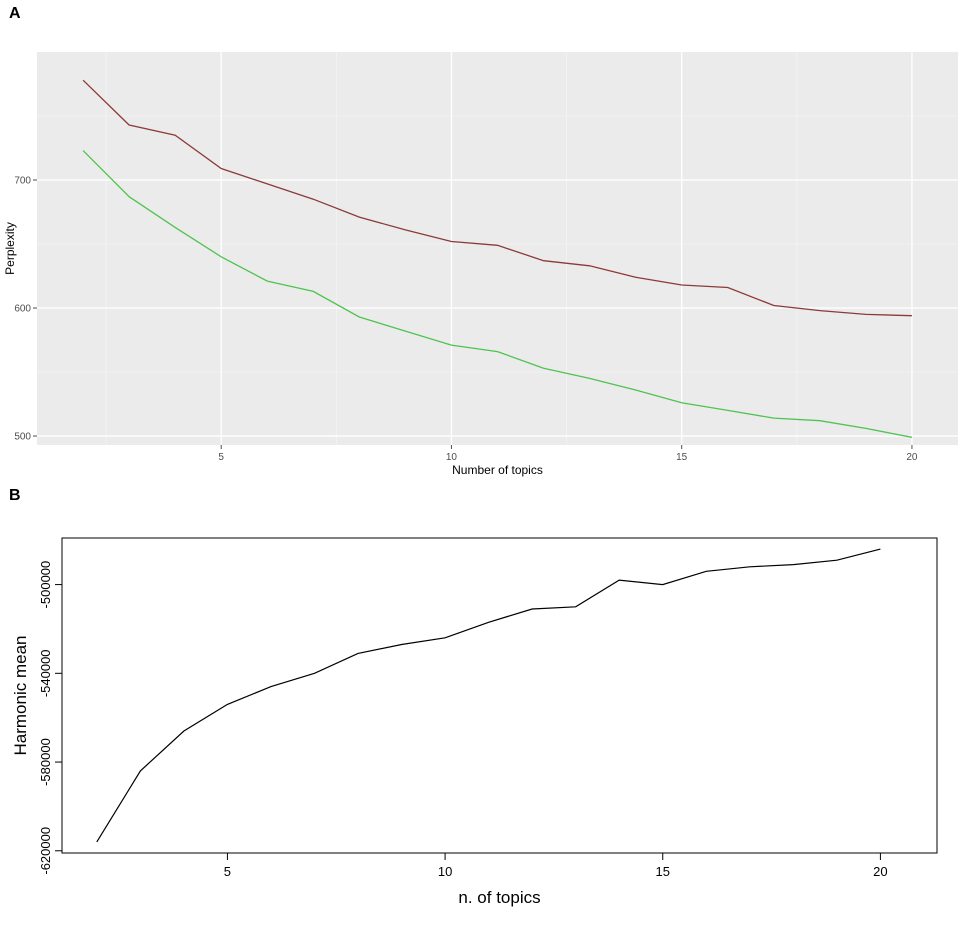  I want to click on y-tick-label: 600, so click(22, 309).